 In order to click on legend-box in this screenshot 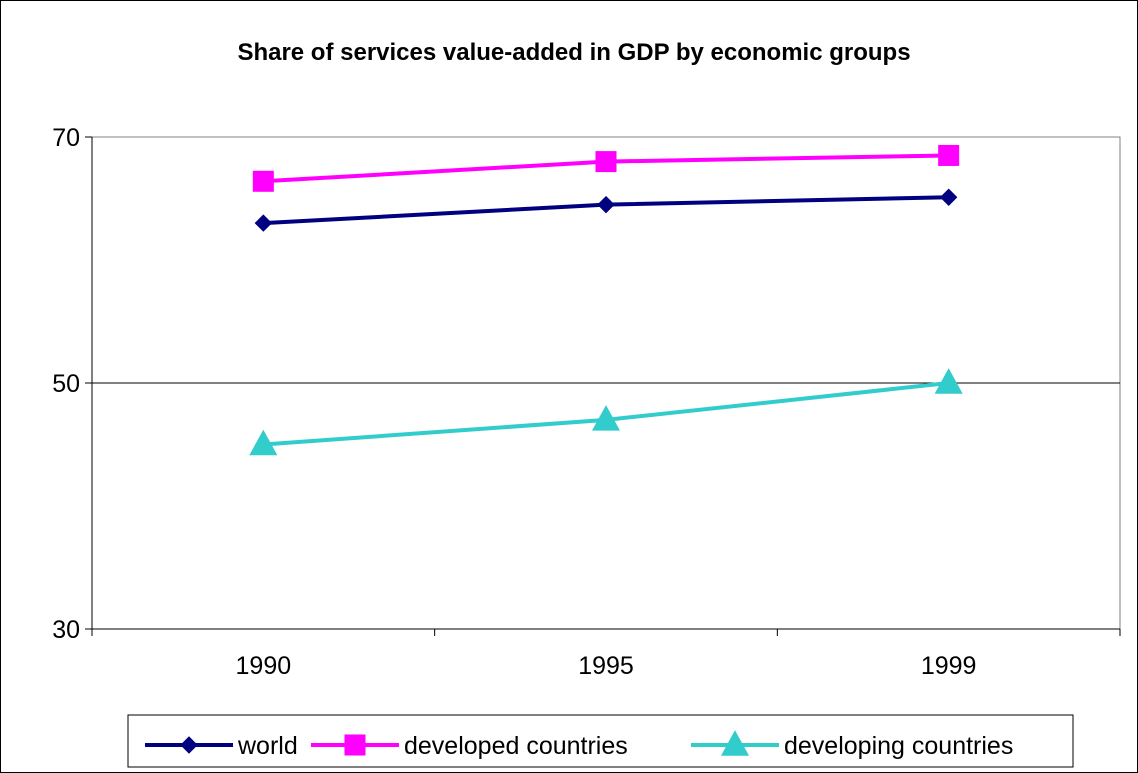, I will do `click(600, 741)`.